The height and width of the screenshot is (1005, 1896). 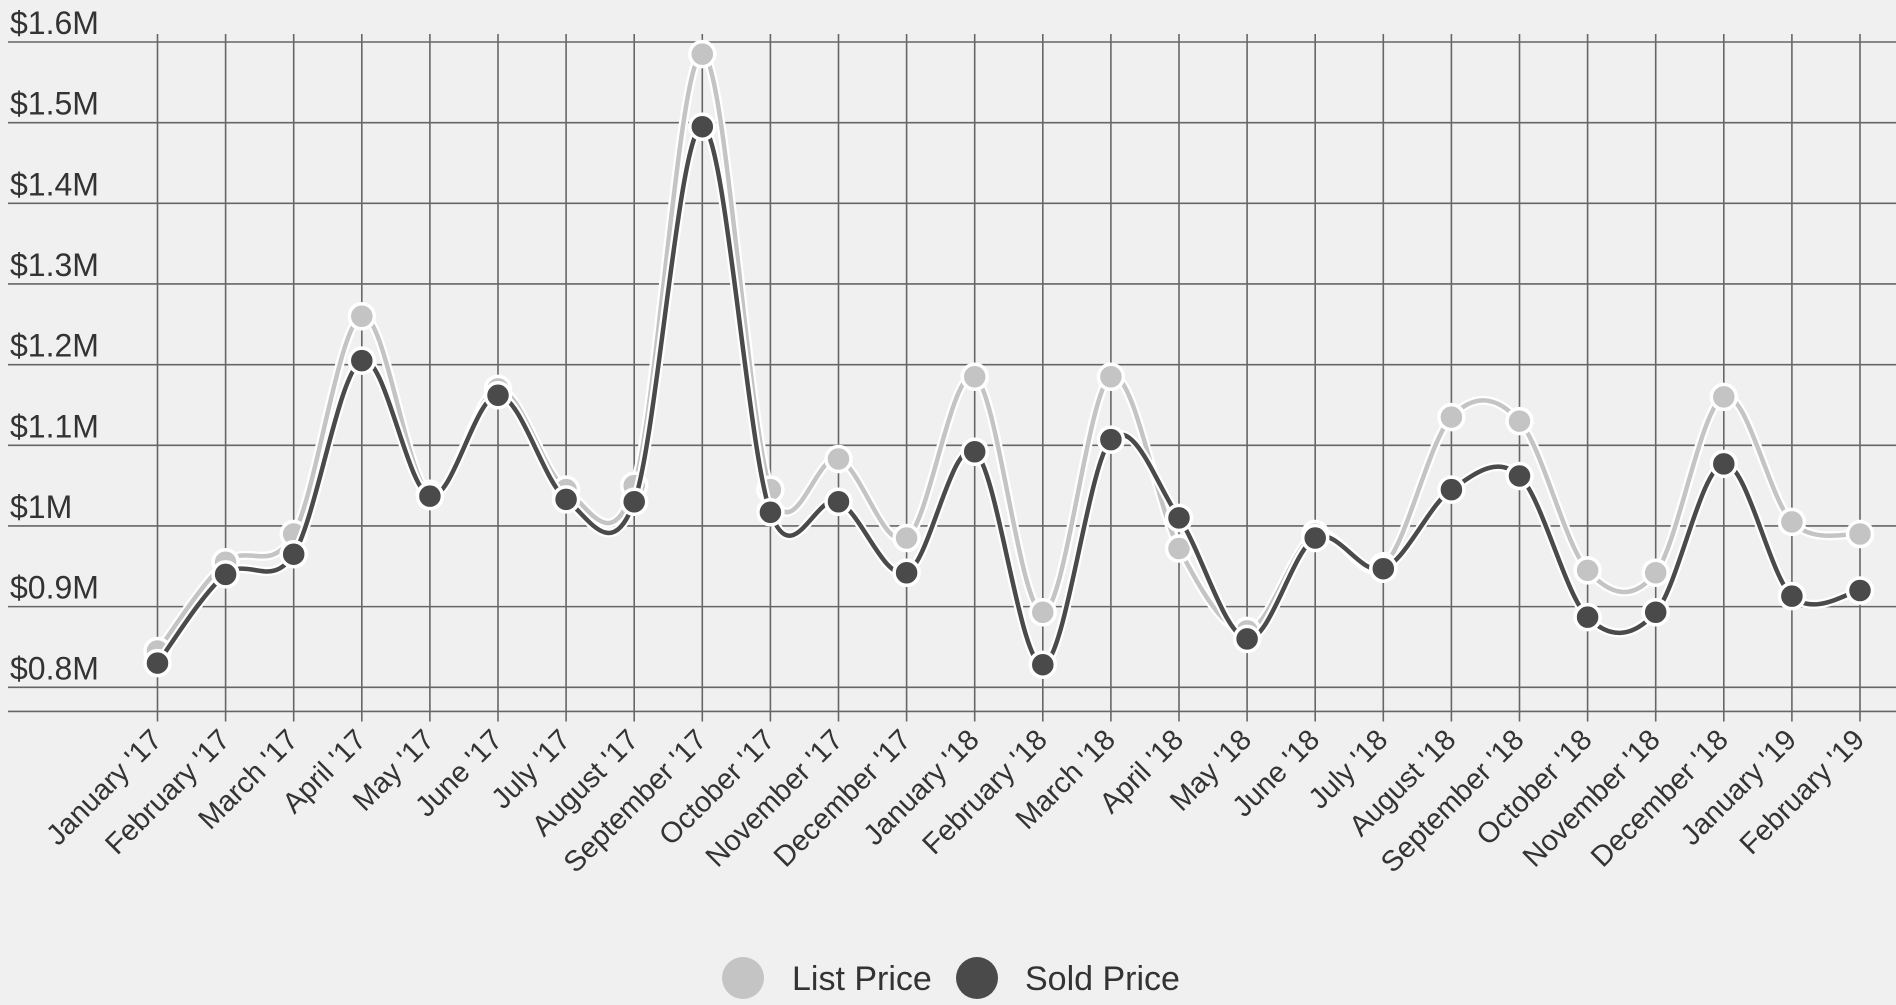 I want to click on legend: List Price Sold Price, so click(x=951, y=978).